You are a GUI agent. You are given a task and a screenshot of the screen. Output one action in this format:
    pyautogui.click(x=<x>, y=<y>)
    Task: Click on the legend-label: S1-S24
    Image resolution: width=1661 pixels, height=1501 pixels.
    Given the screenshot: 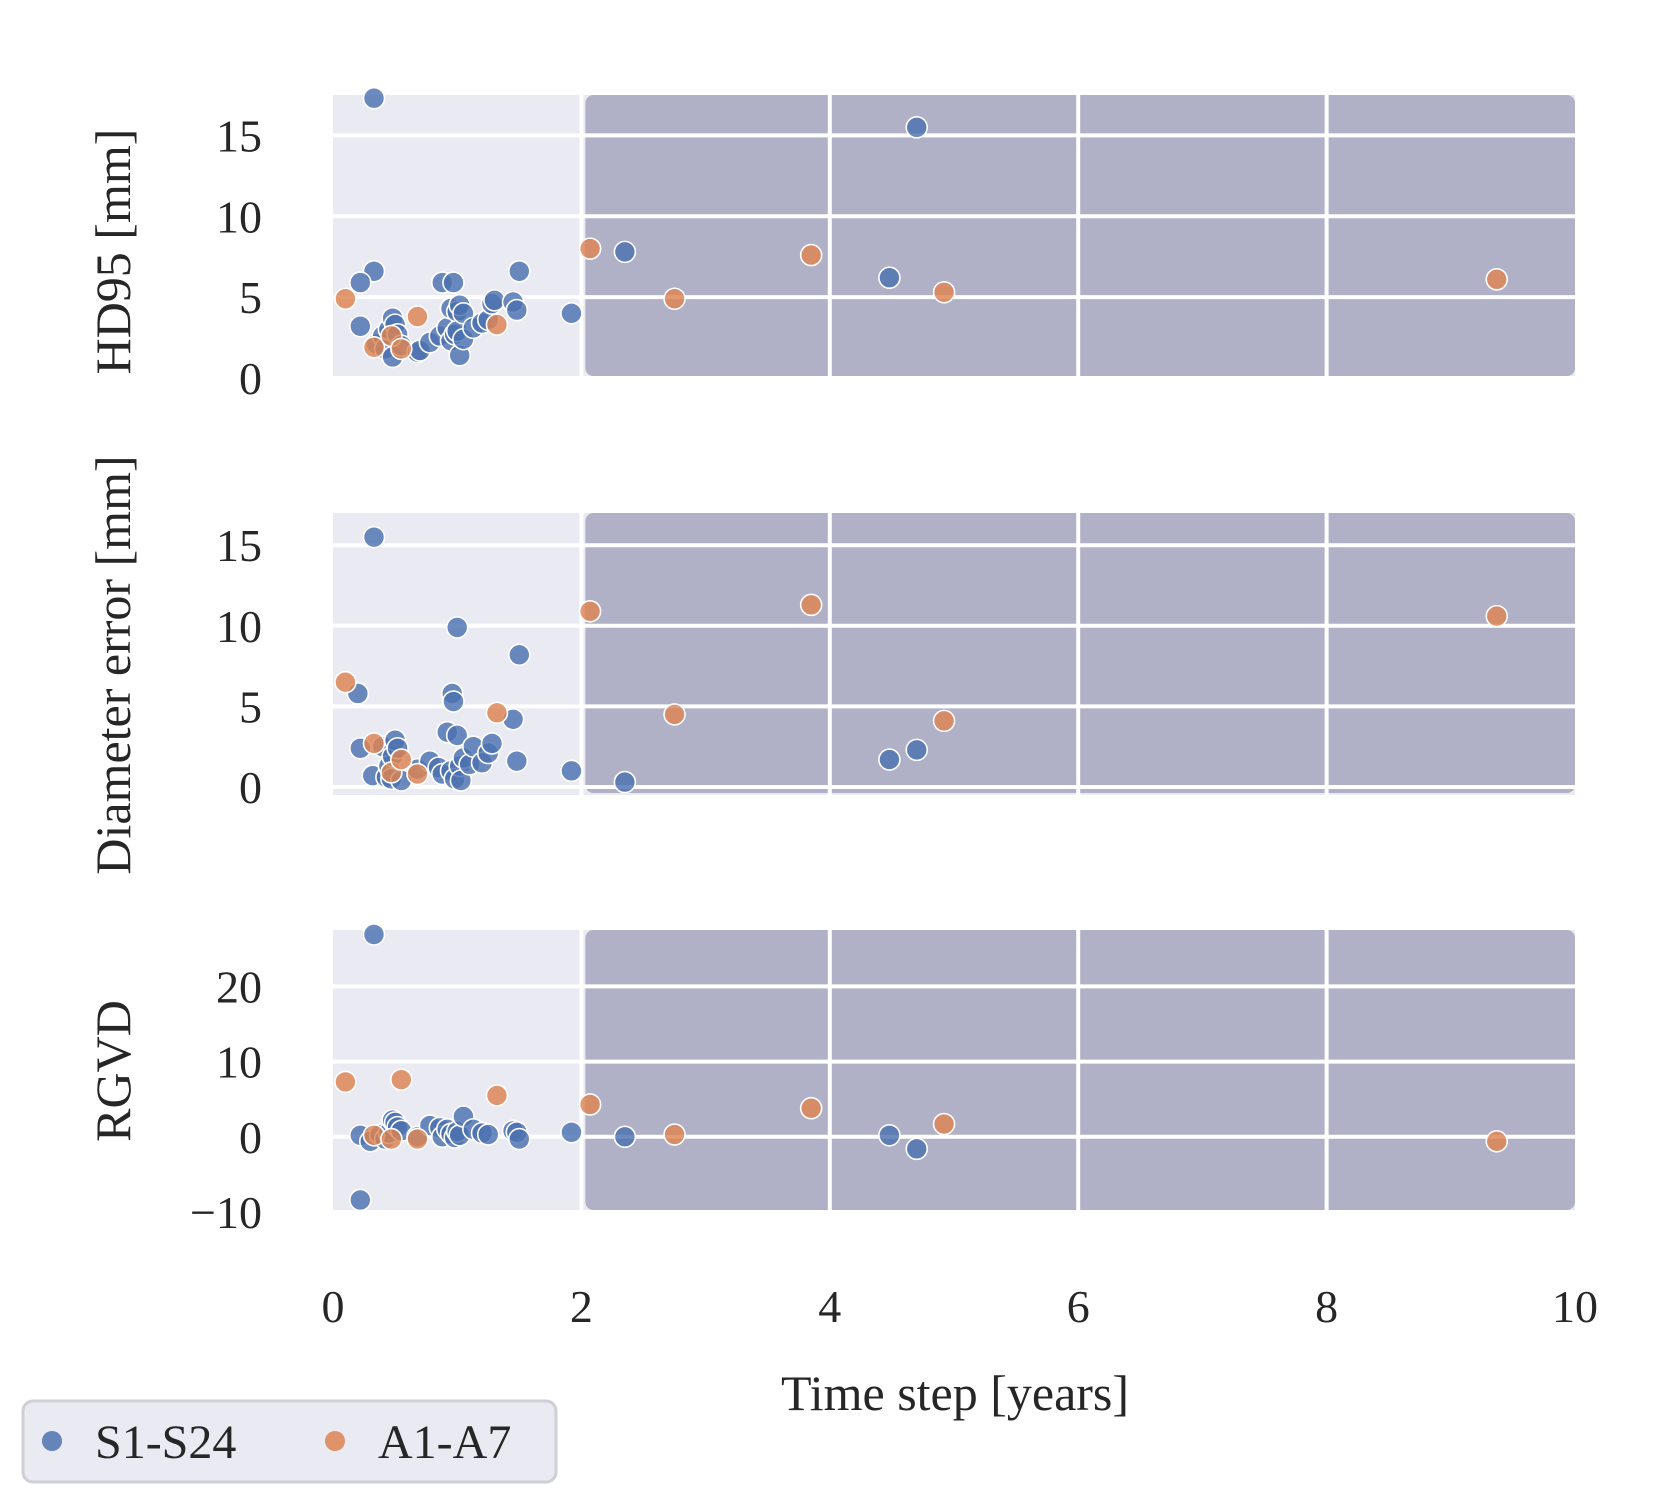 What is the action you would take?
    pyautogui.click(x=165, y=1442)
    